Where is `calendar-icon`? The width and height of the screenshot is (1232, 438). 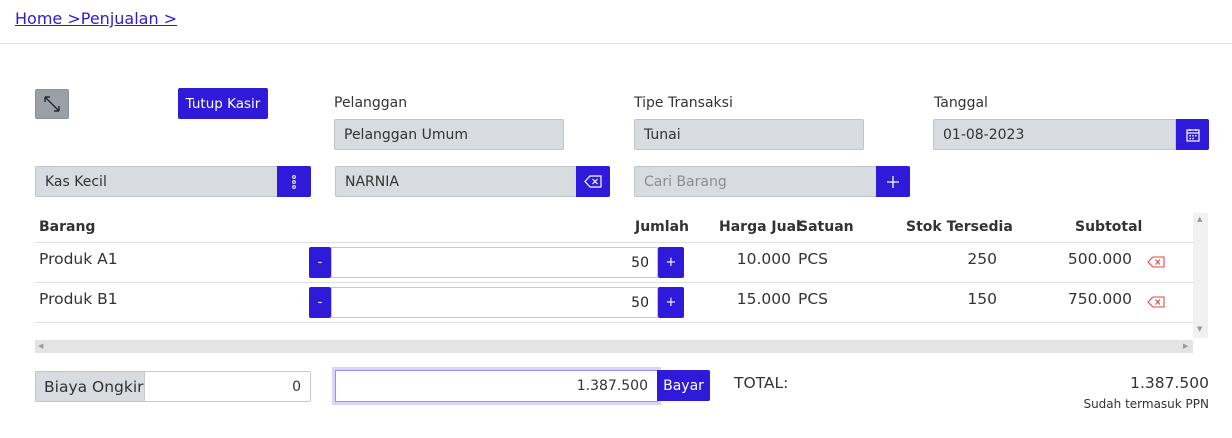 calendar-icon is located at coordinates (1192, 135).